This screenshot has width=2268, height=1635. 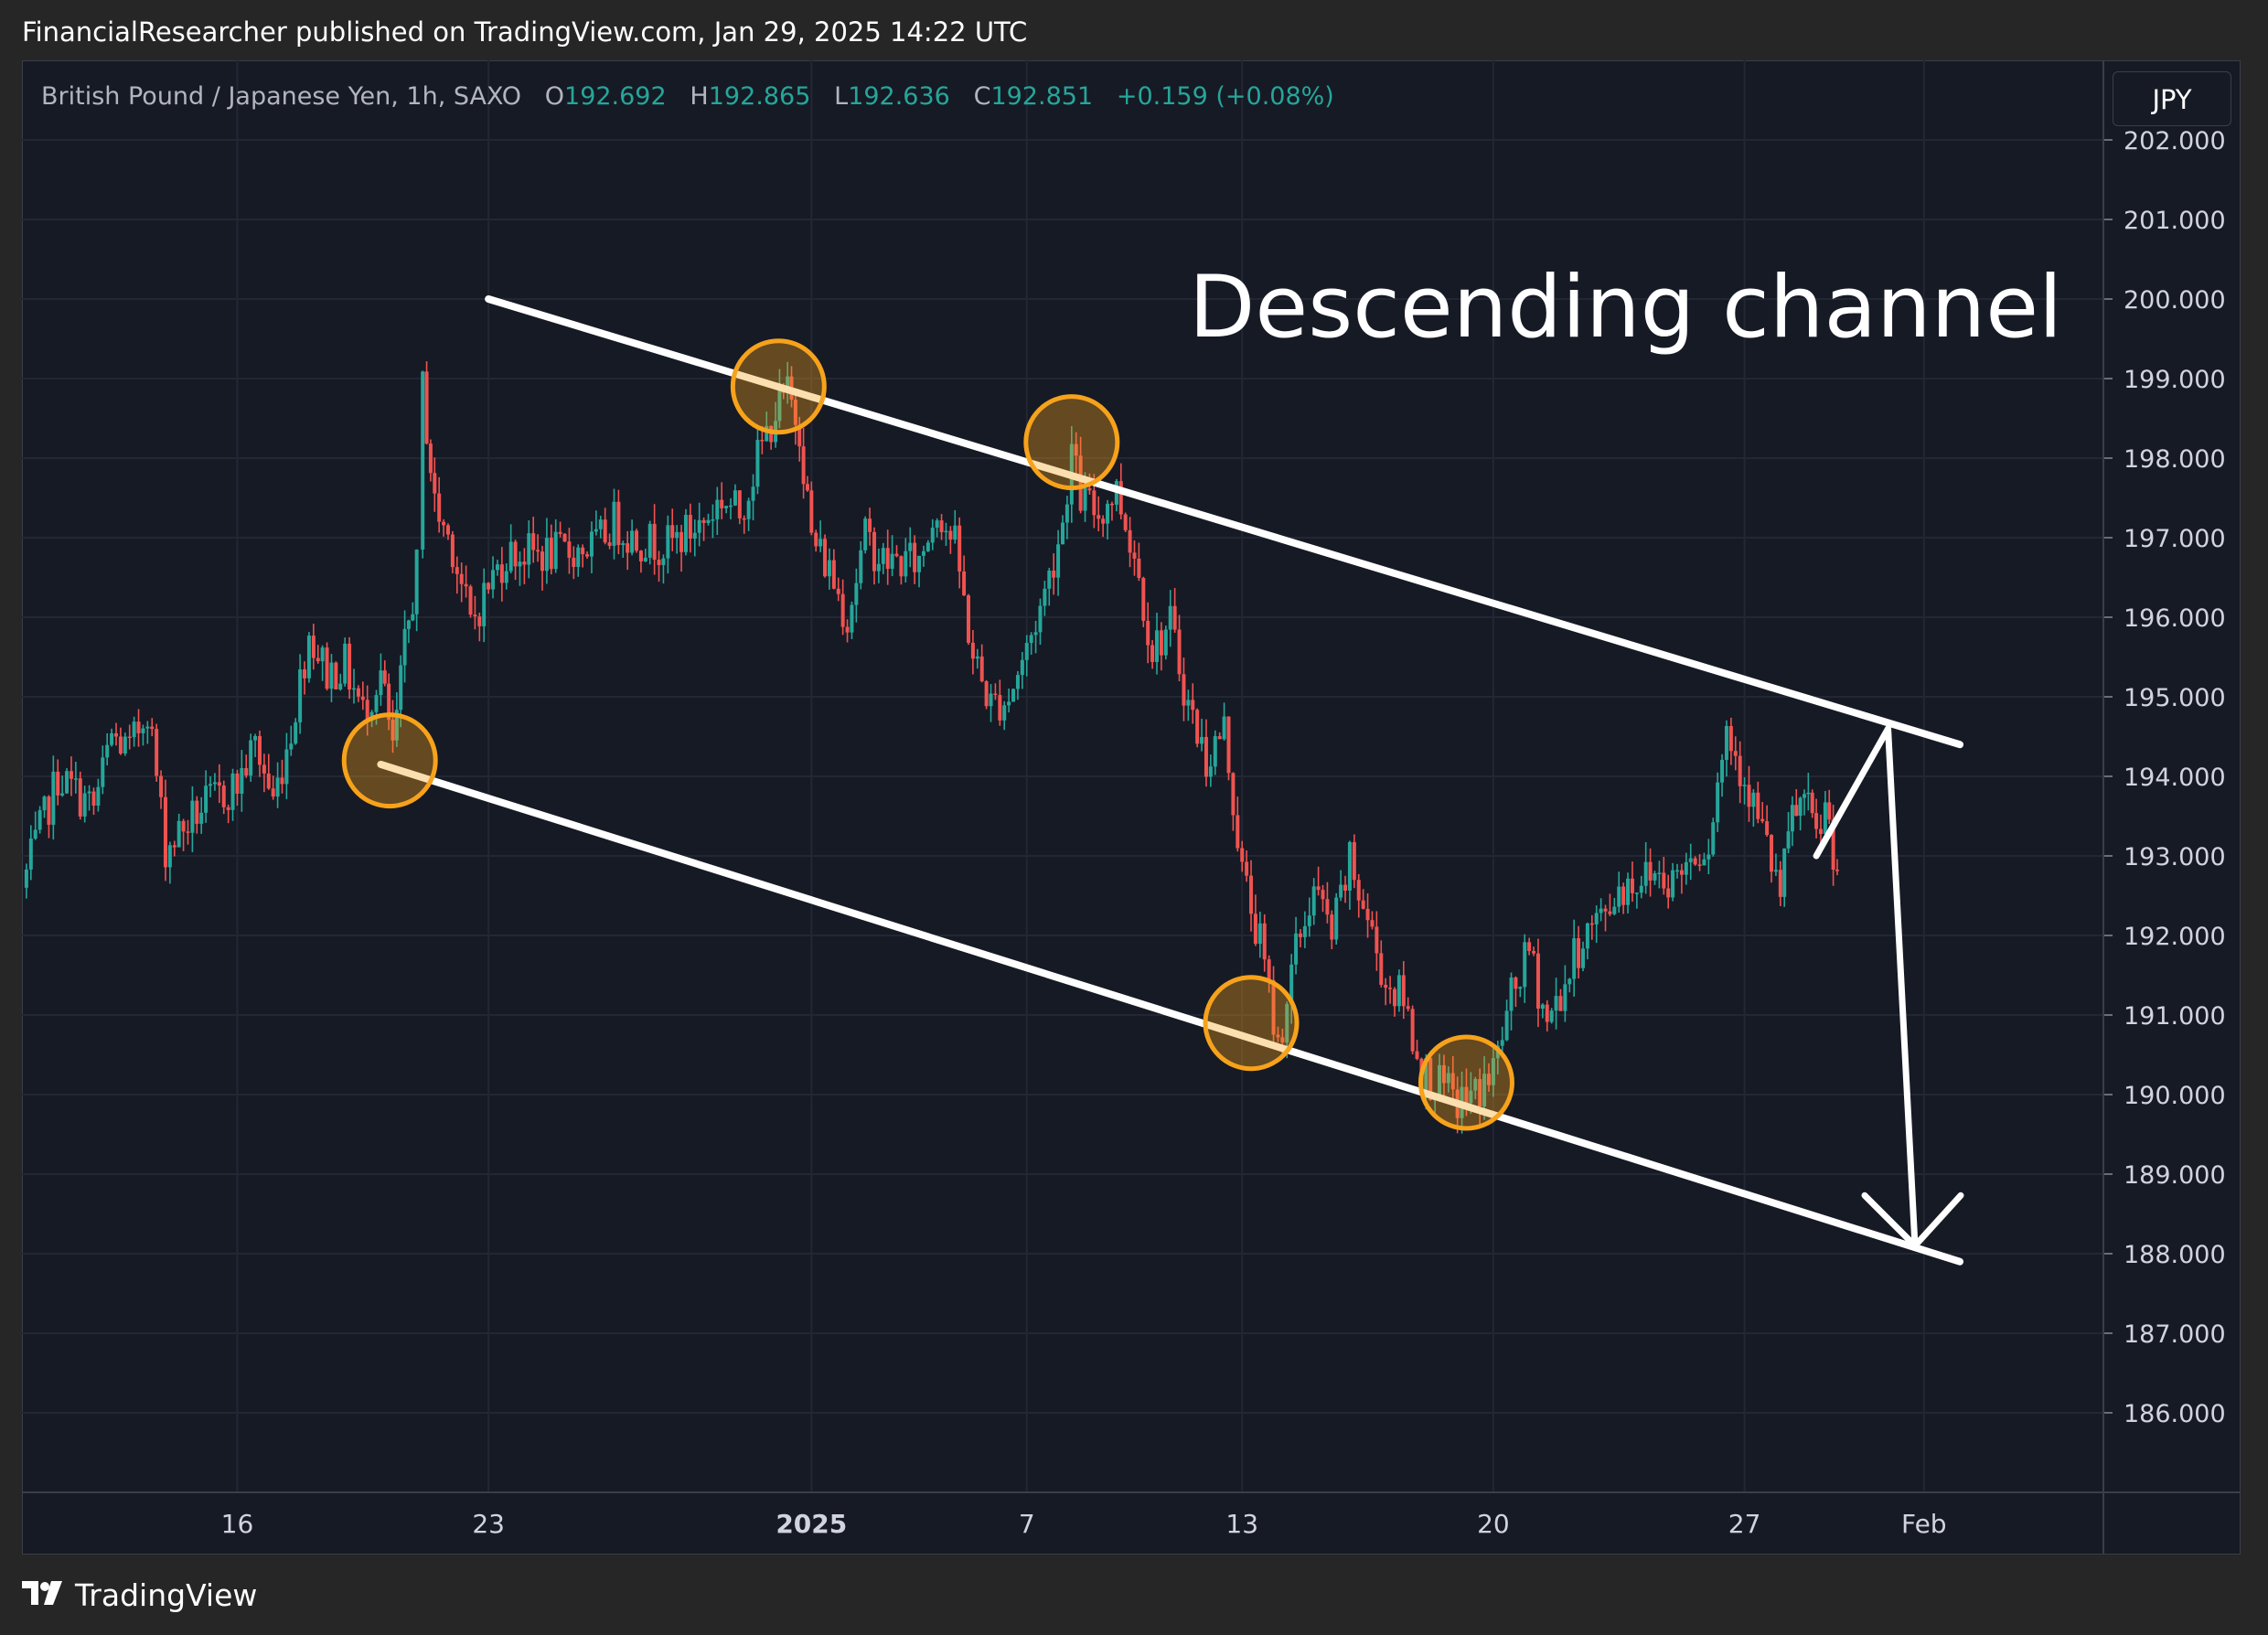 I want to click on tradingview-logo: TradingView, so click(x=139, y=1595).